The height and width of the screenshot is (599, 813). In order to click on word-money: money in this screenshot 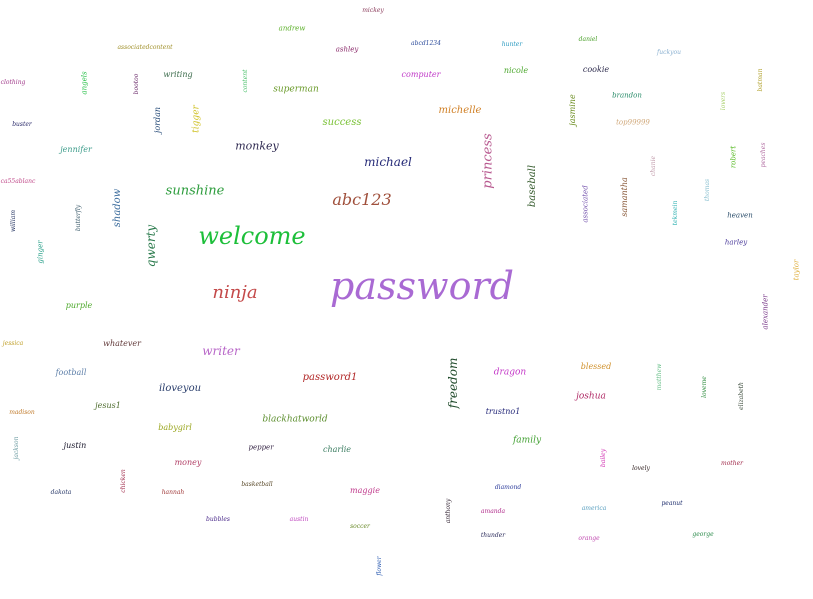, I will do `click(188, 462)`.